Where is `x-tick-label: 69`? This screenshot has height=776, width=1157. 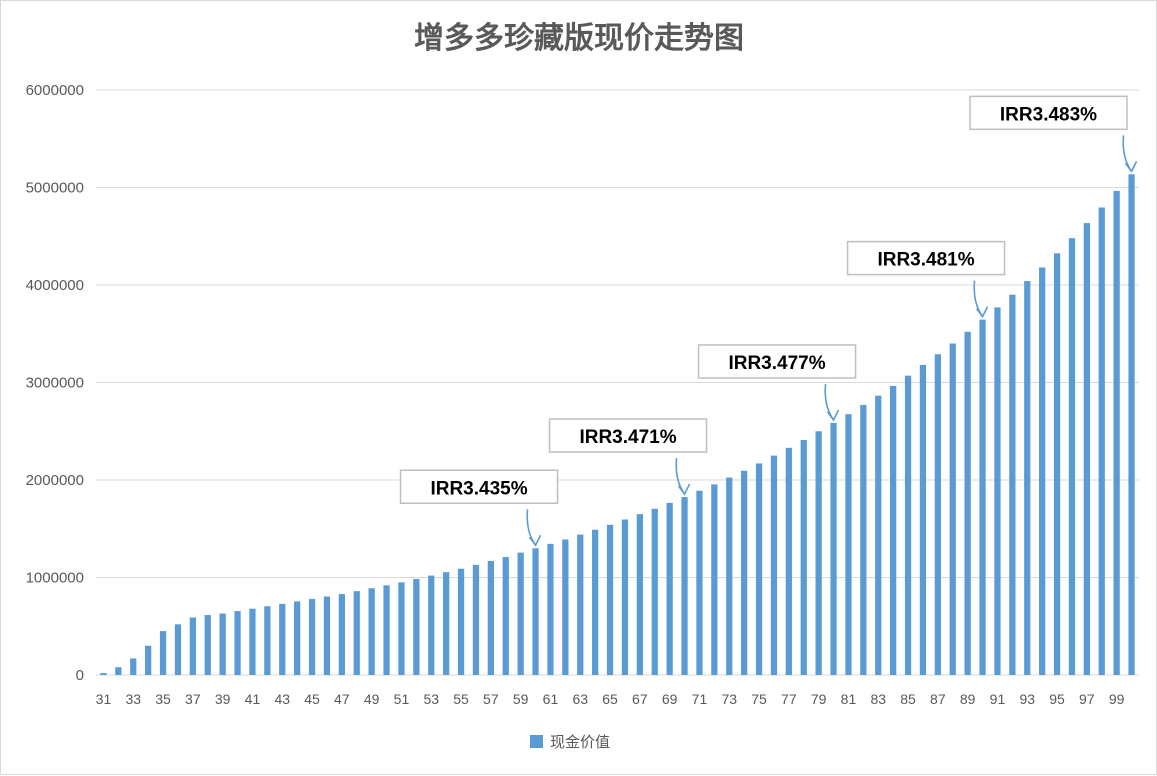 x-tick-label: 69 is located at coordinates (670, 699).